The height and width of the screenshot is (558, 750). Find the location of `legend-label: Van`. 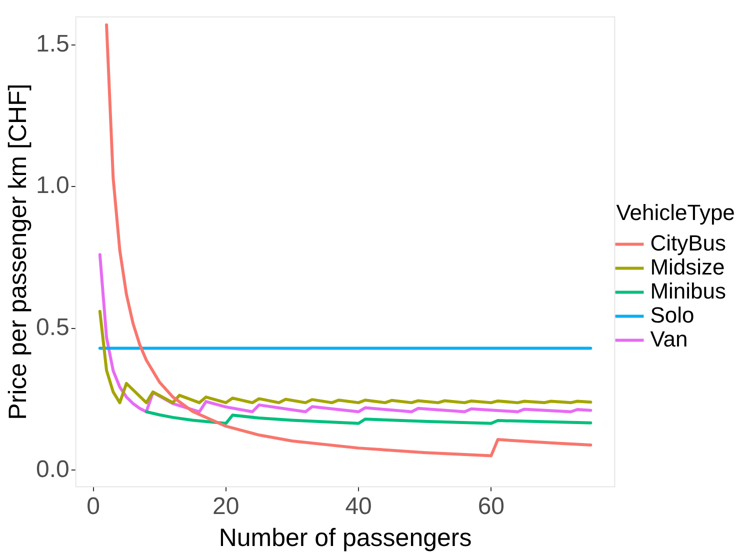

legend-label: Van is located at coordinates (669, 339).